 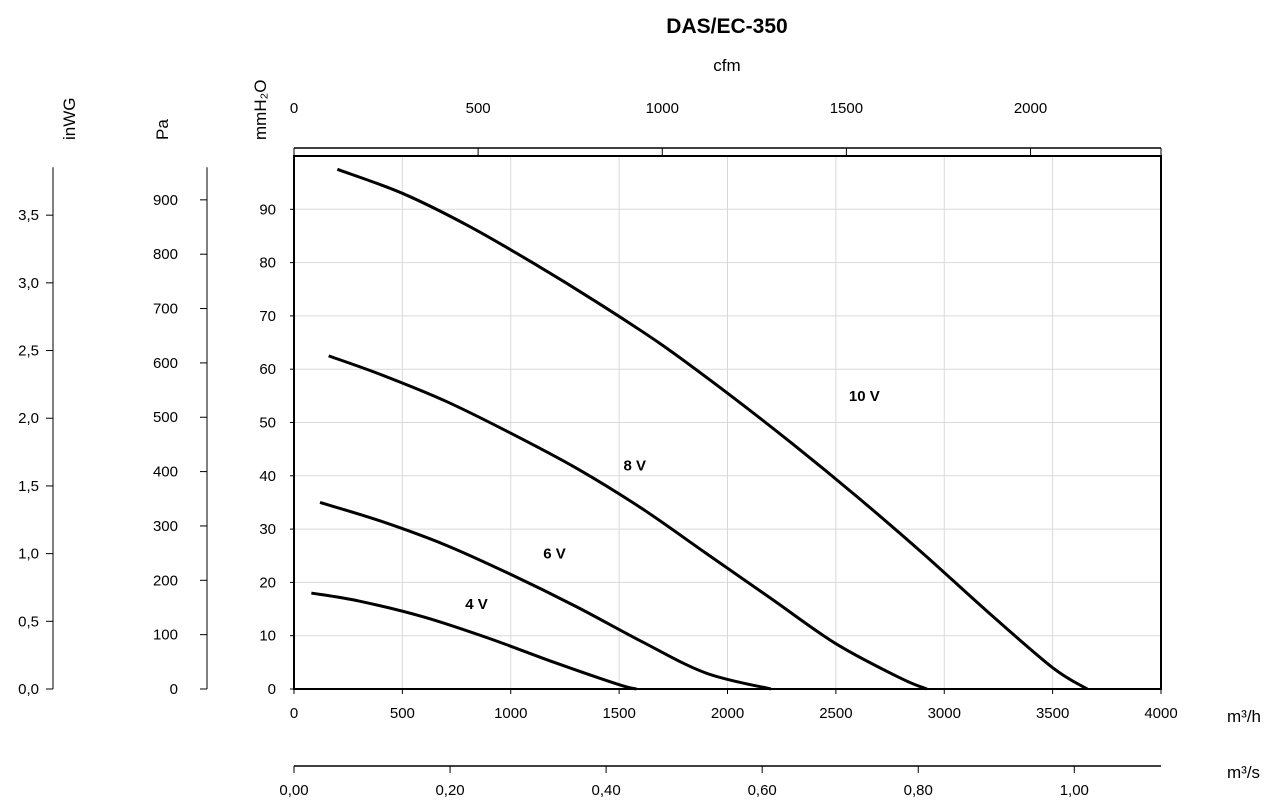 What do you see at coordinates (260, 110) in the screenshot?
I see `mmh2o-axis-title: mmH₂O` at bounding box center [260, 110].